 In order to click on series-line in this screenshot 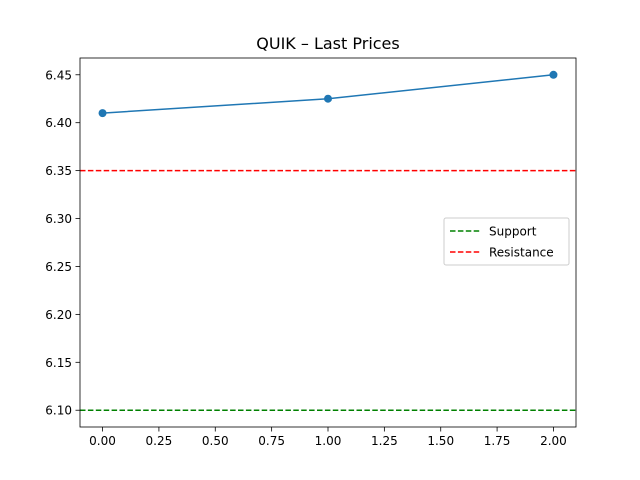, I will do `click(328, 94)`.